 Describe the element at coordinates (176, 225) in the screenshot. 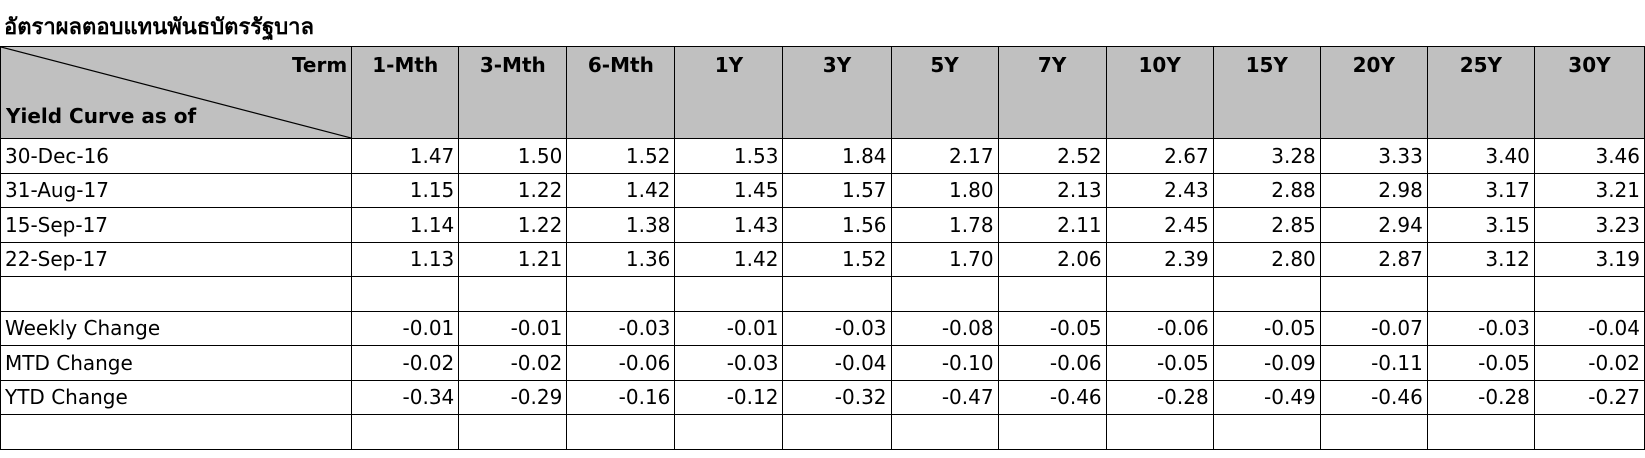

I see `row-label: 15-Sep-17` at that location.